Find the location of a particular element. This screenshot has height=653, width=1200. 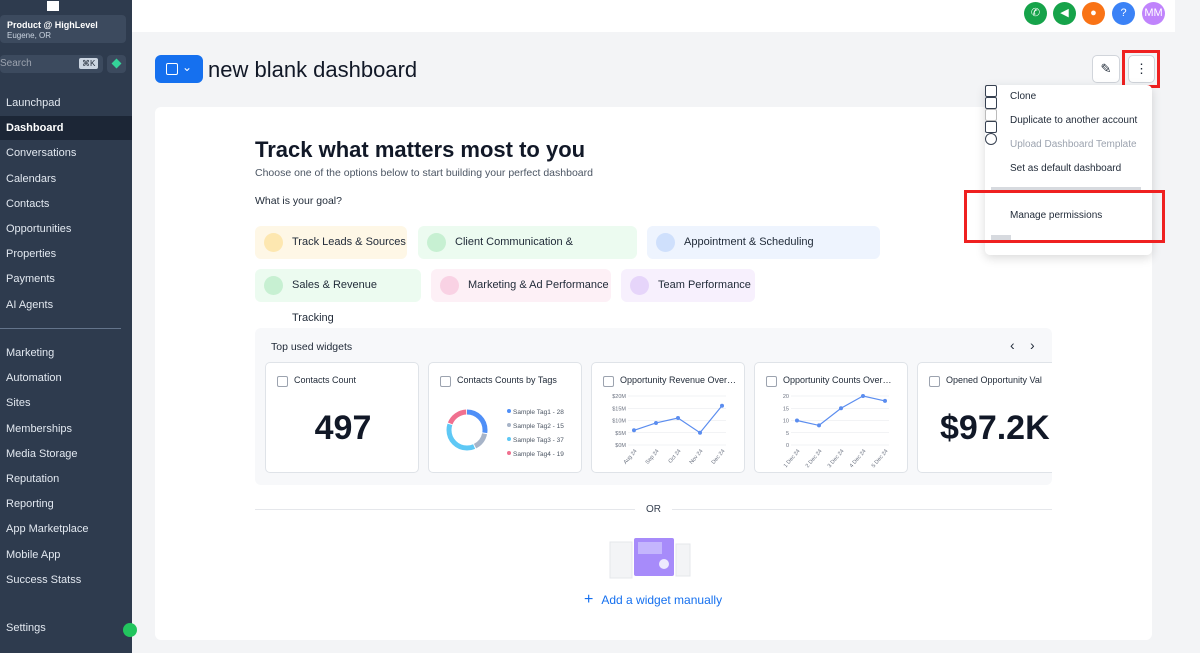

x-tick-label: 4 Dec 24 is located at coordinates (858, 458).